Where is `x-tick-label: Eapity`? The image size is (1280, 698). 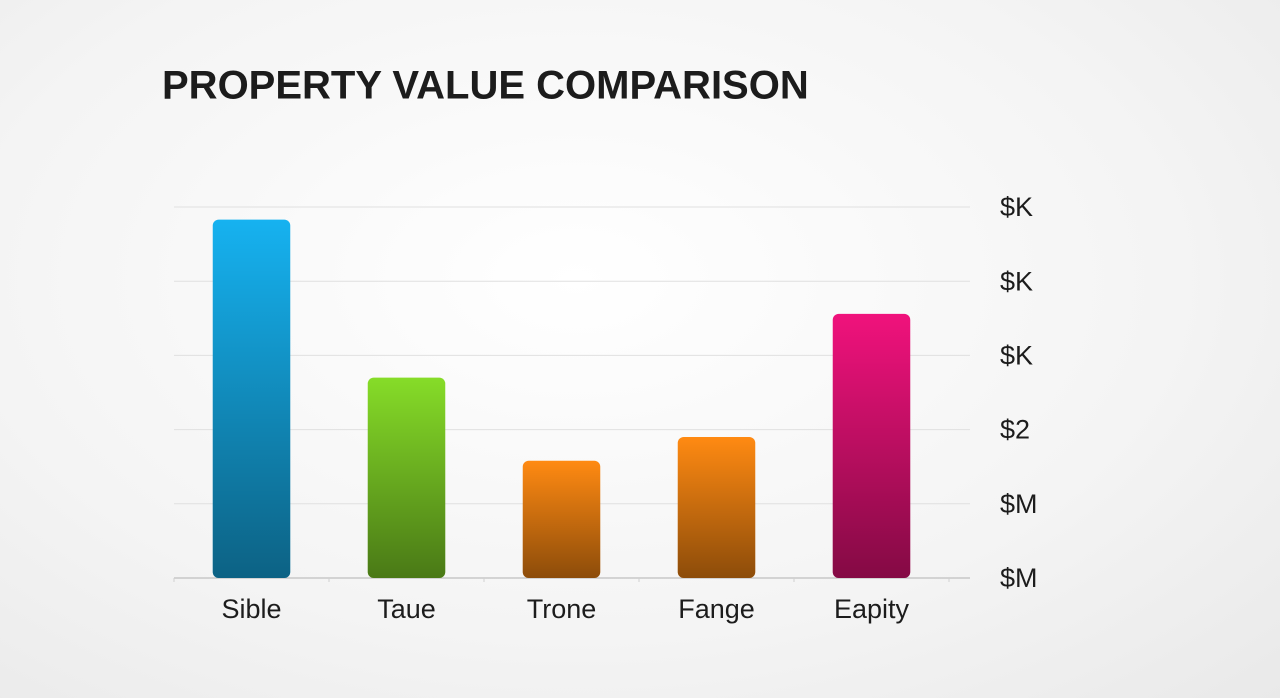
x-tick-label: Eapity is located at coordinates (872, 609).